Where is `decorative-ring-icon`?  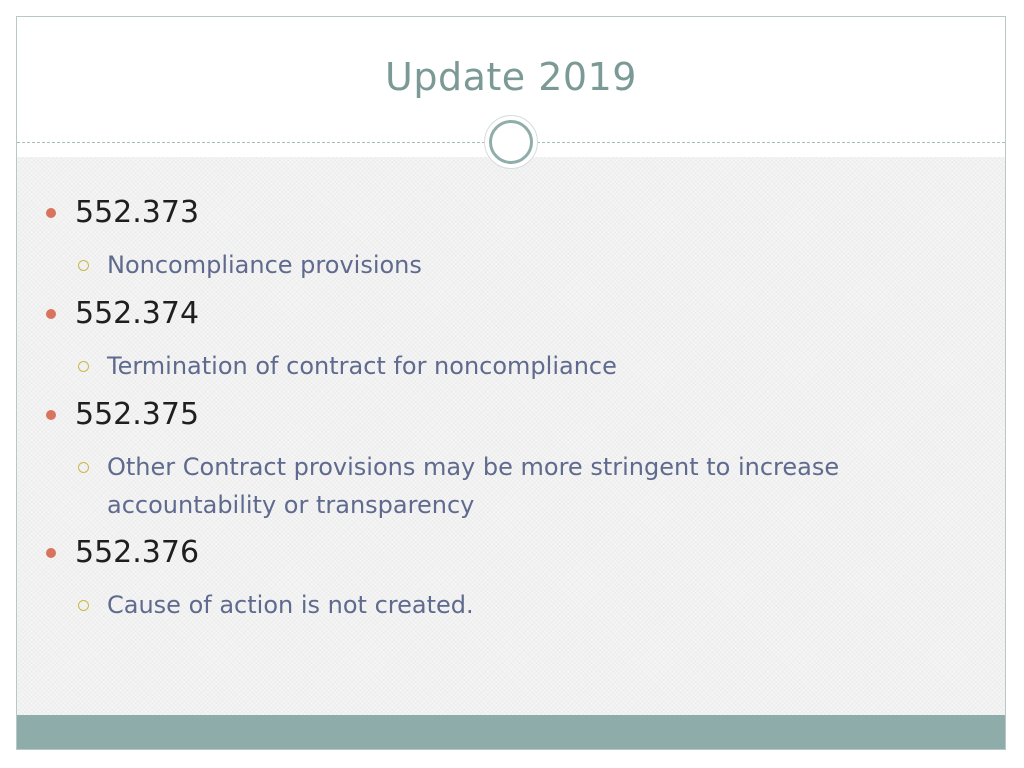 decorative-ring-icon is located at coordinates (511, 142).